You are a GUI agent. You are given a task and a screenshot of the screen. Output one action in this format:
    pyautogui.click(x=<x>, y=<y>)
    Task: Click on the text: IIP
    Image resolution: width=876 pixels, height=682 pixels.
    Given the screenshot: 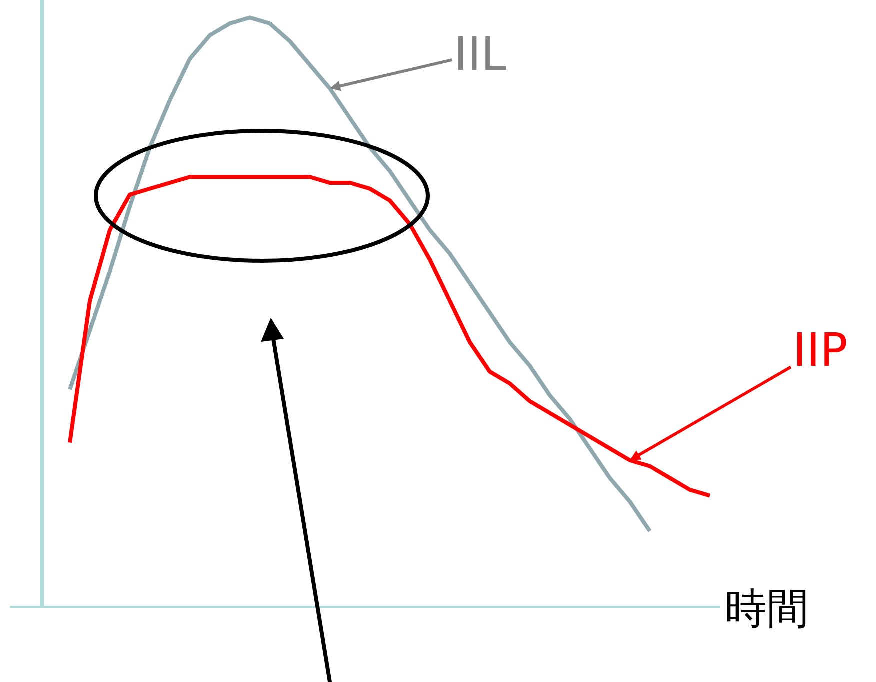 What is the action you would take?
    pyautogui.click(x=820, y=350)
    